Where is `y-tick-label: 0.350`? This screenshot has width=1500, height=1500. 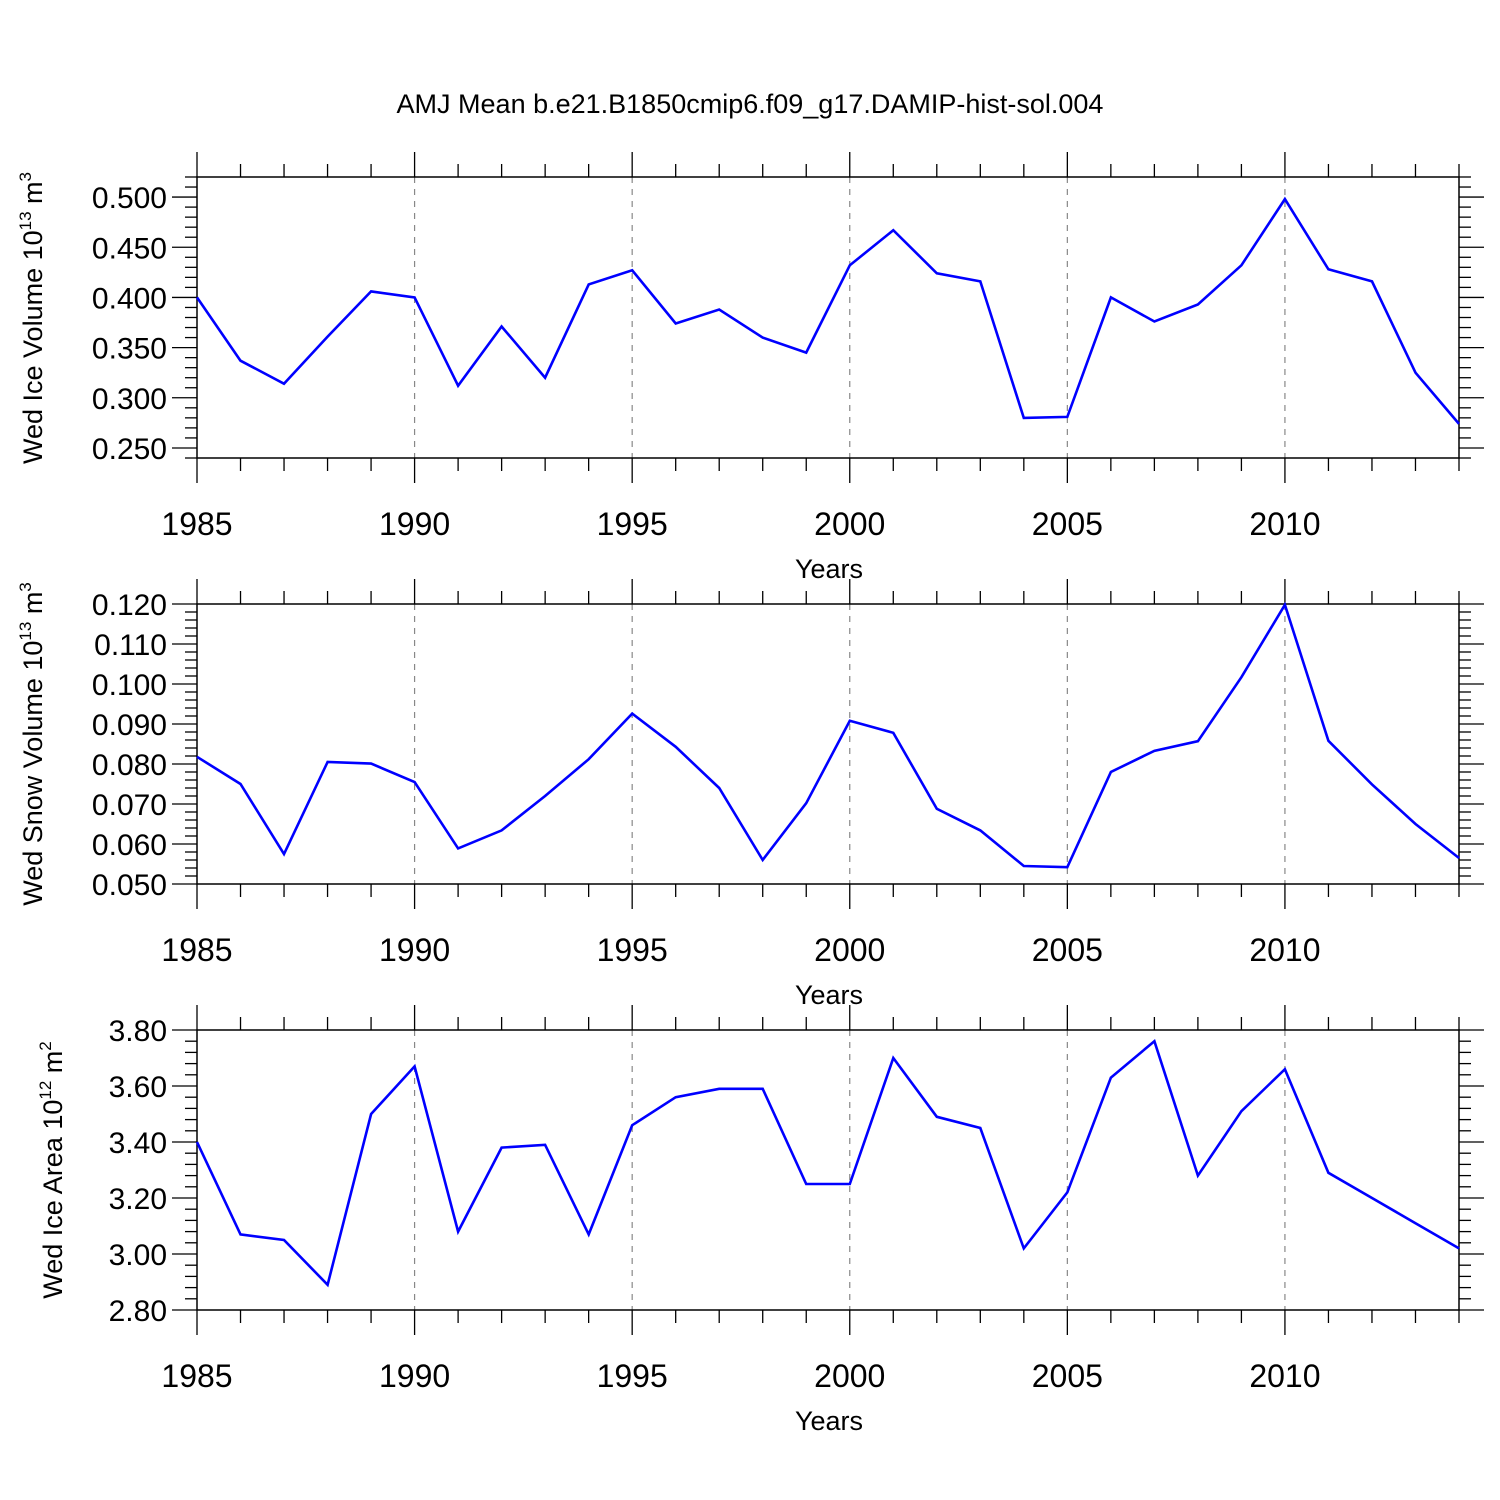 y-tick-label: 0.350 is located at coordinates (129, 349).